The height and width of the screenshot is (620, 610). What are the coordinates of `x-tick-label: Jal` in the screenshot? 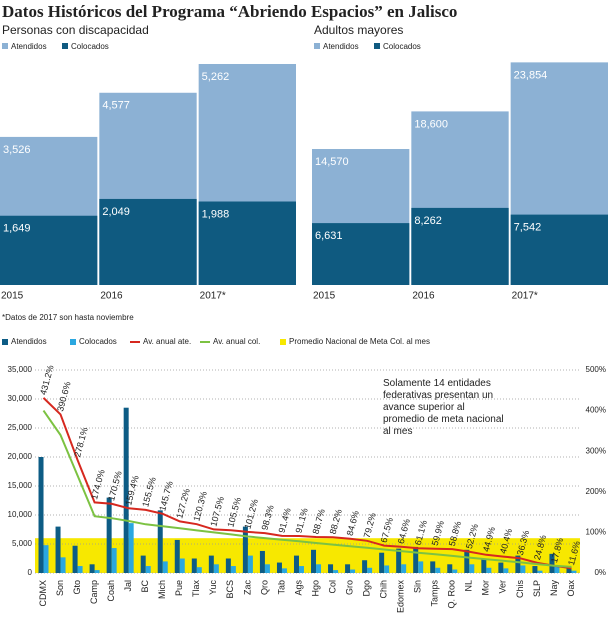 It's located at (128, 586).